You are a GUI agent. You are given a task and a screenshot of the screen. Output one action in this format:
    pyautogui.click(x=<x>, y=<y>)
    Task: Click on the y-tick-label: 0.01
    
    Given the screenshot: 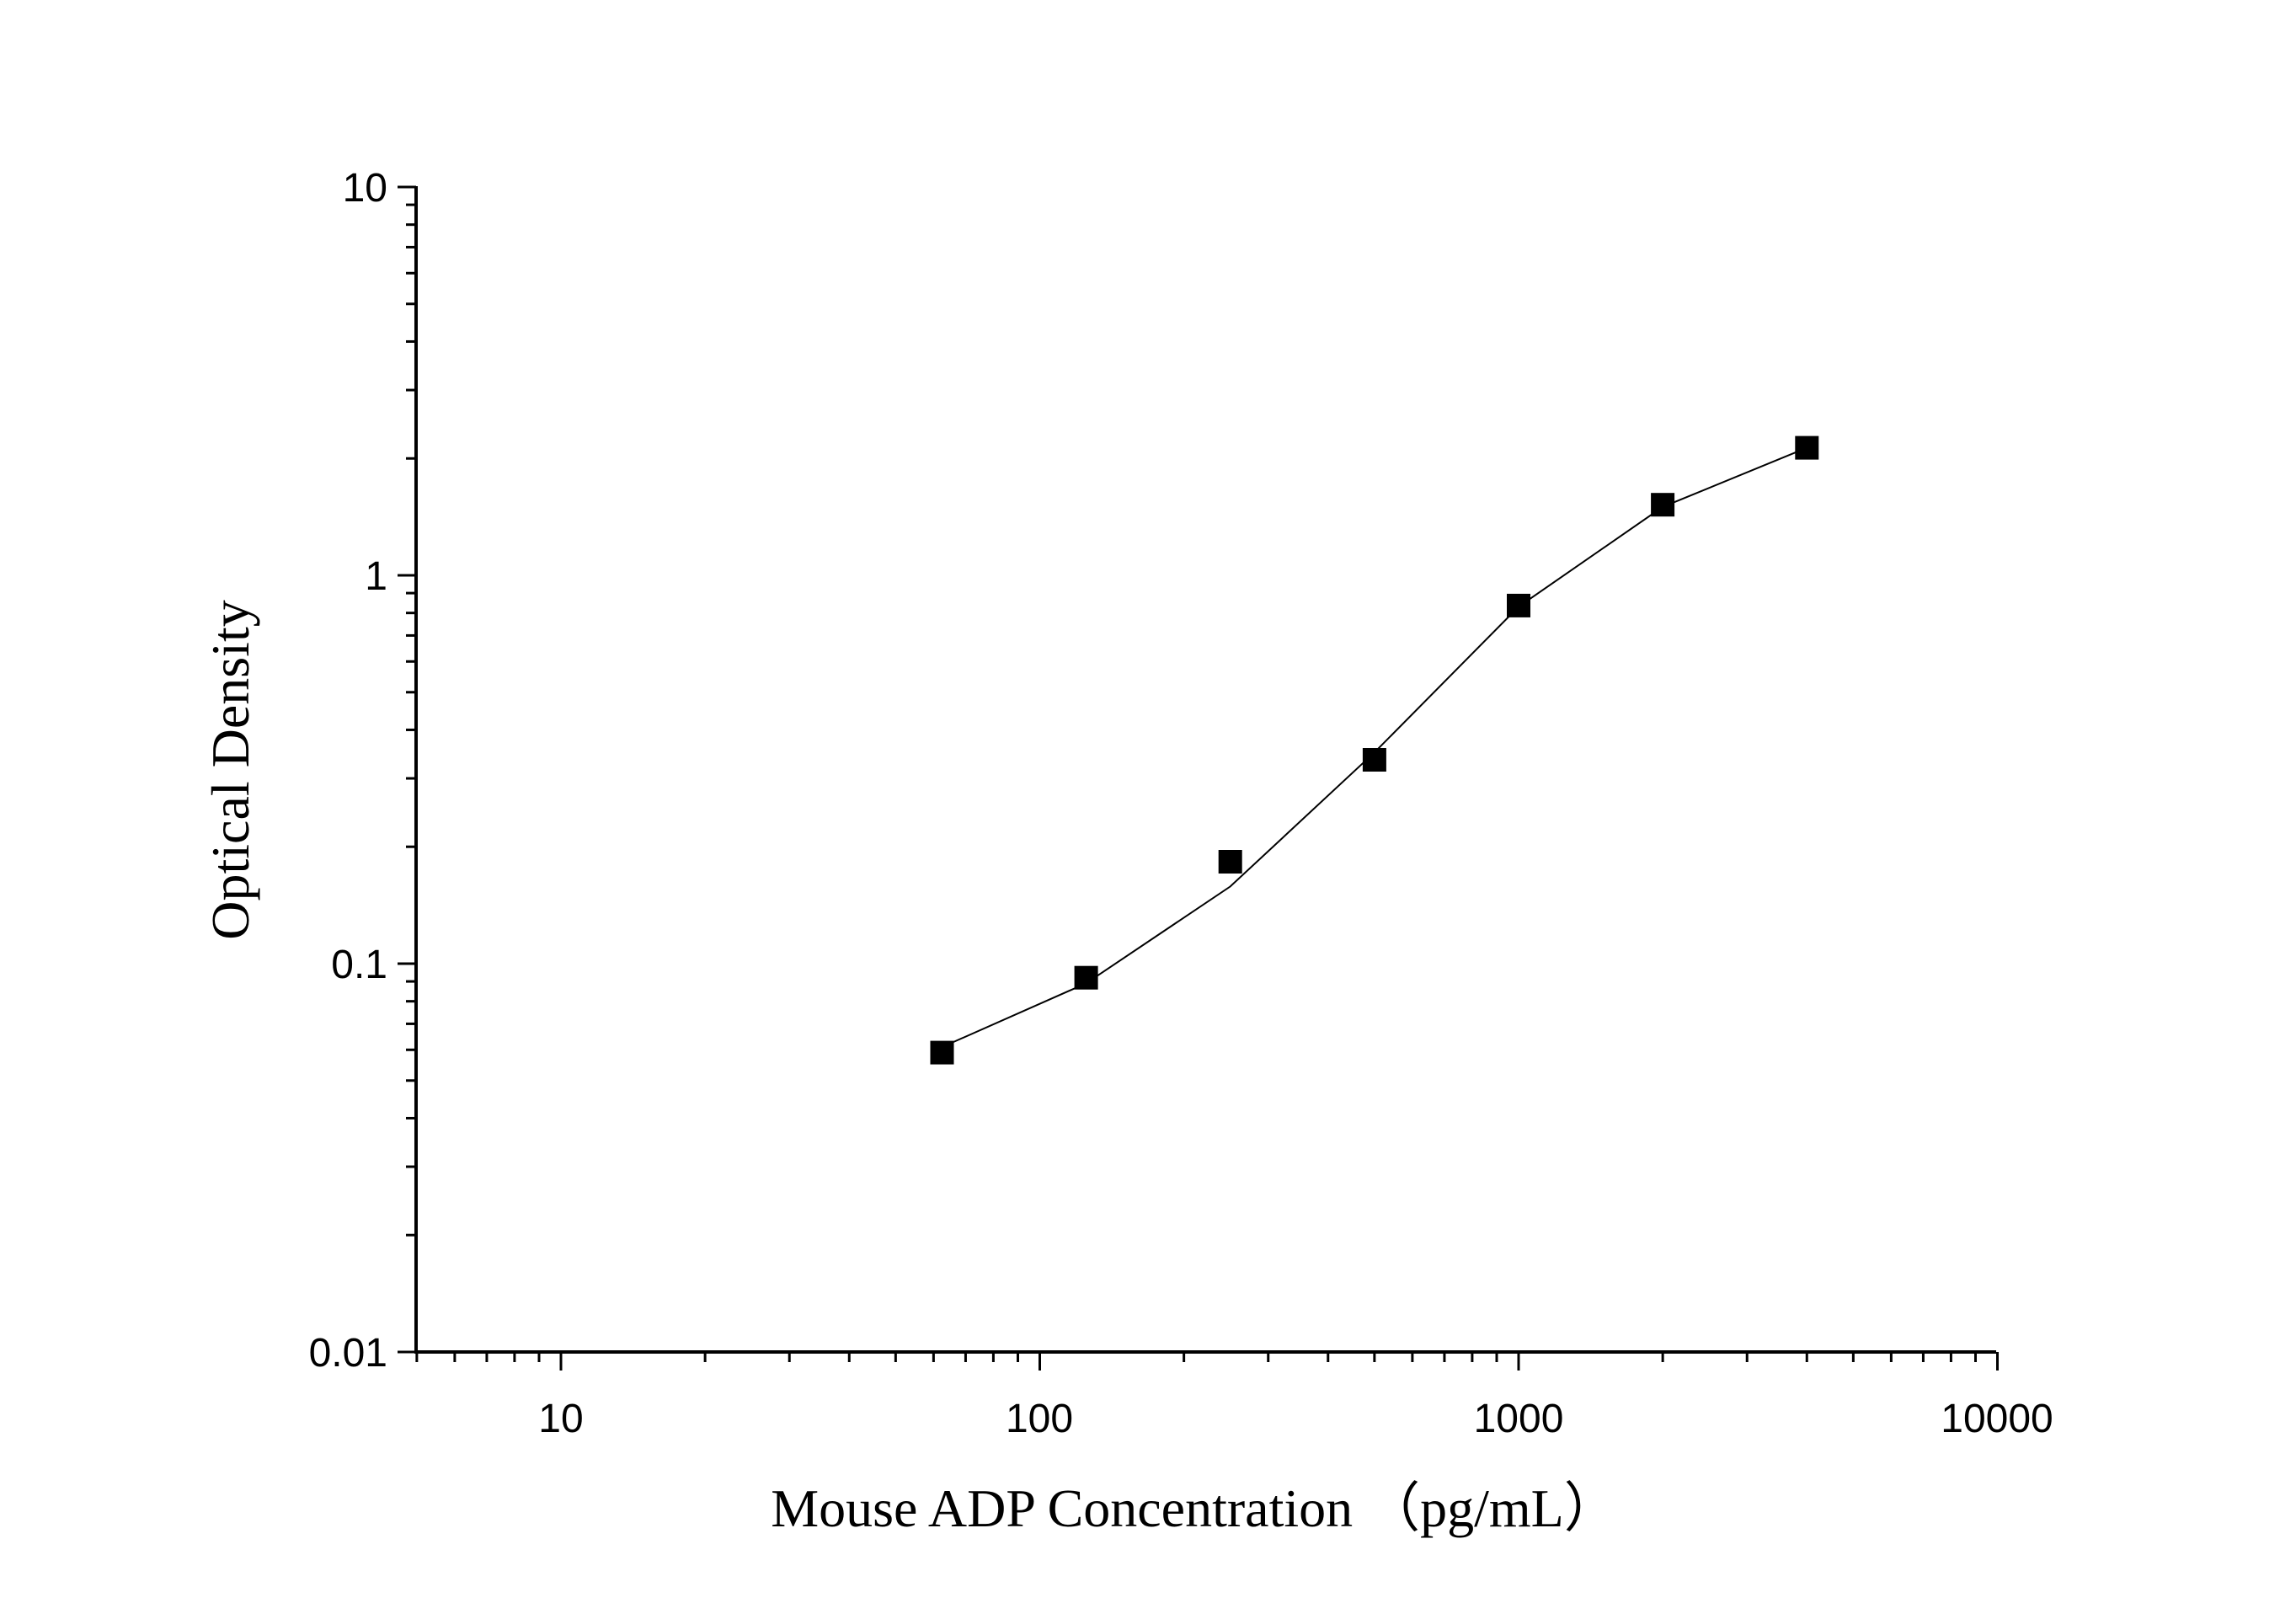 What is the action you would take?
    pyautogui.click(x=348, y=1353)
    